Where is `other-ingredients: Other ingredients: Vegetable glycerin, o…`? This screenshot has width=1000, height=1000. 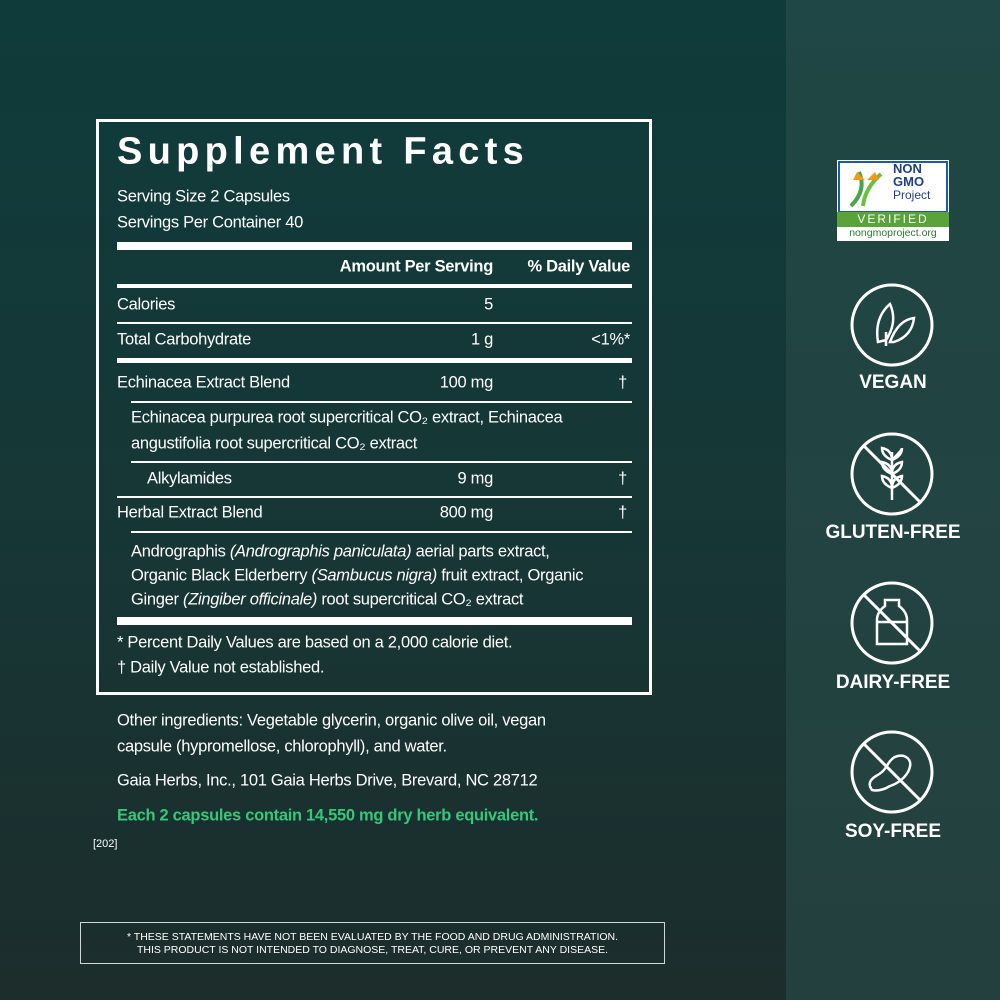 other-ingredients: Other ingredients: Vegetable glycerin, o… is located at coordinates (331, 720).